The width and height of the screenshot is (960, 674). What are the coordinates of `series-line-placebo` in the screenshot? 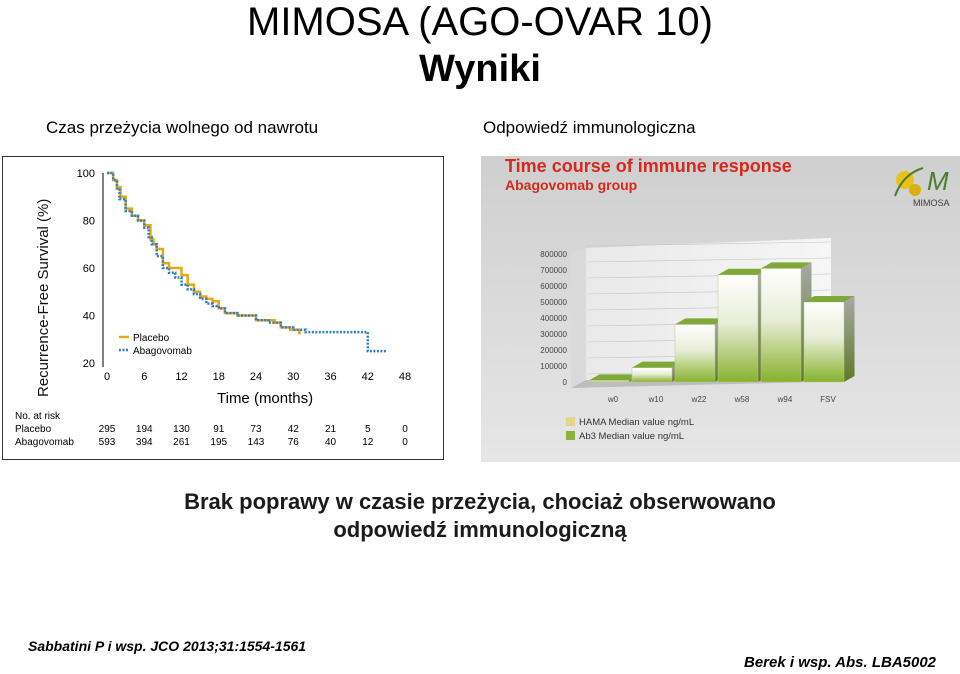 It's located at (204, 253).